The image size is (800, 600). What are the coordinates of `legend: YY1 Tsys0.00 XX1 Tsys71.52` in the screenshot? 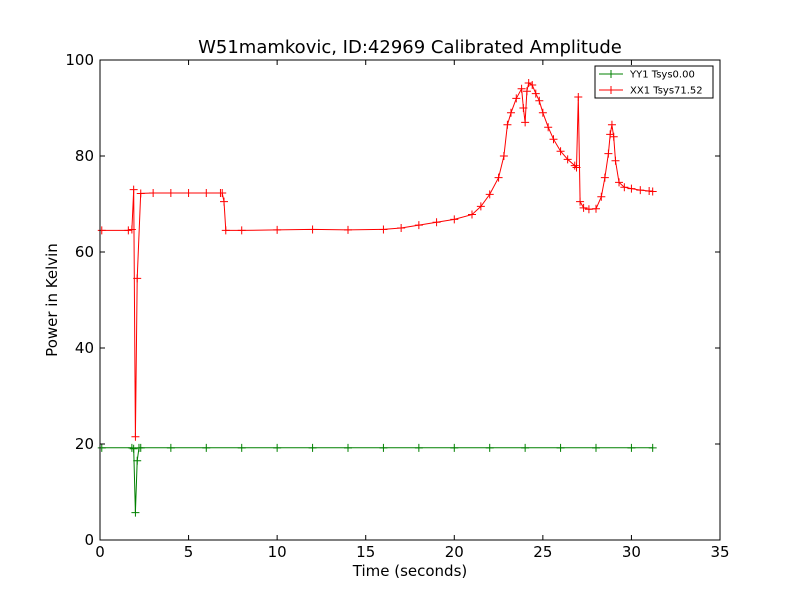 It's located at (654, 82).